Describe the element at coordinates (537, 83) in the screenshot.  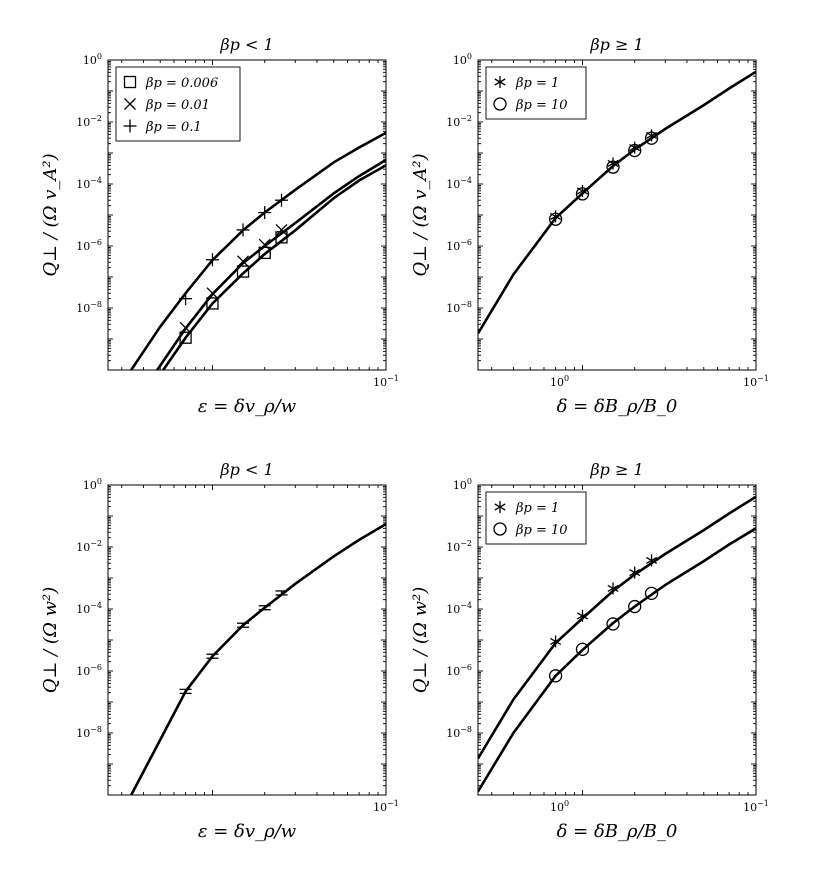
I see `legend-entry-label: βp = 1` at that location.